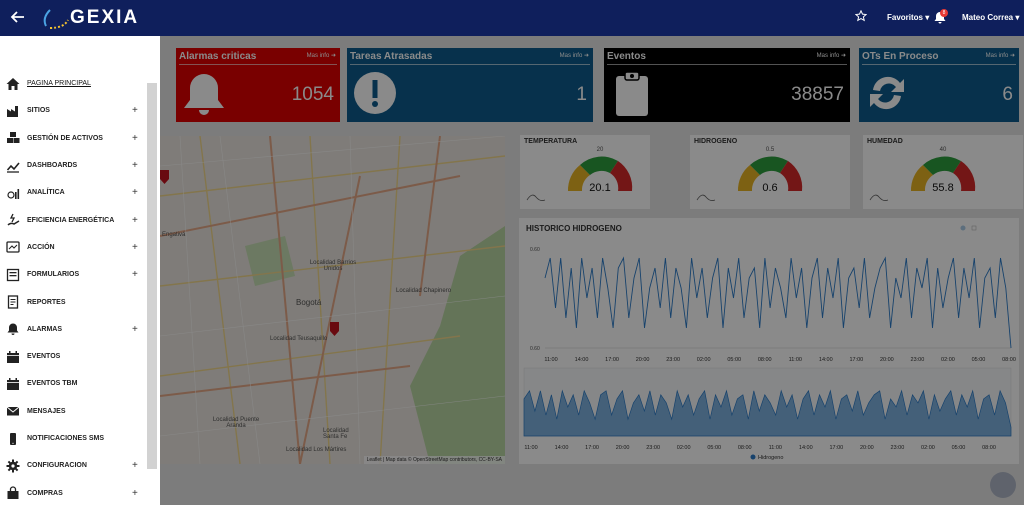 Image resolution: width=1024 pixels, height=505 pixels. I want to click on sparkline-icon, so click(879, 197).